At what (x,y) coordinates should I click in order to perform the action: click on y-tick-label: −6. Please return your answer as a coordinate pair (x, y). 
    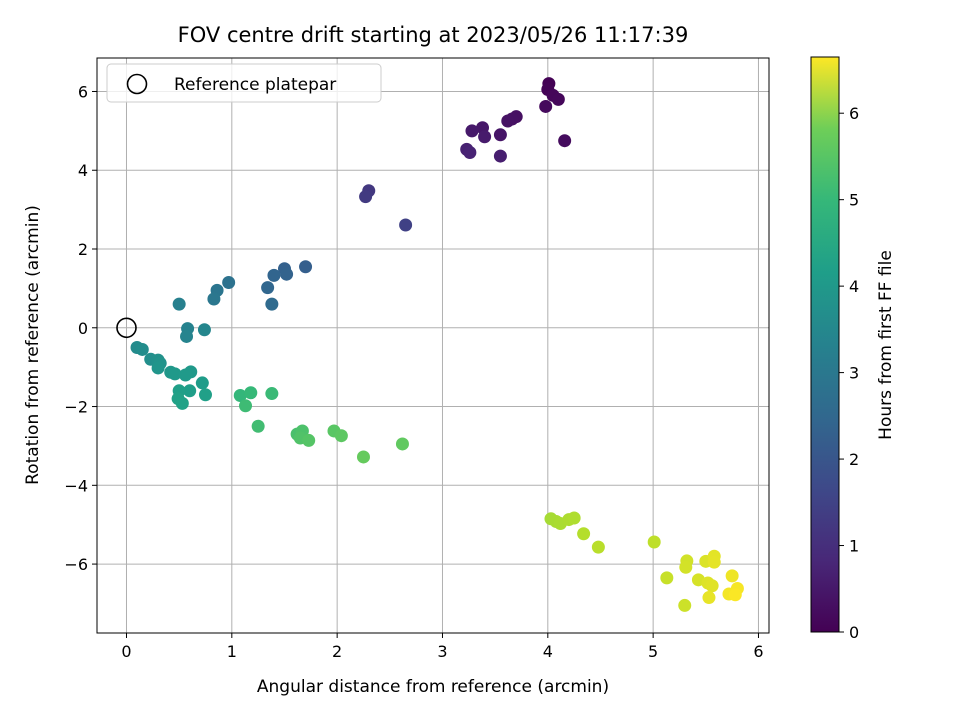
    Looking at the image, I should click on (76, 564).